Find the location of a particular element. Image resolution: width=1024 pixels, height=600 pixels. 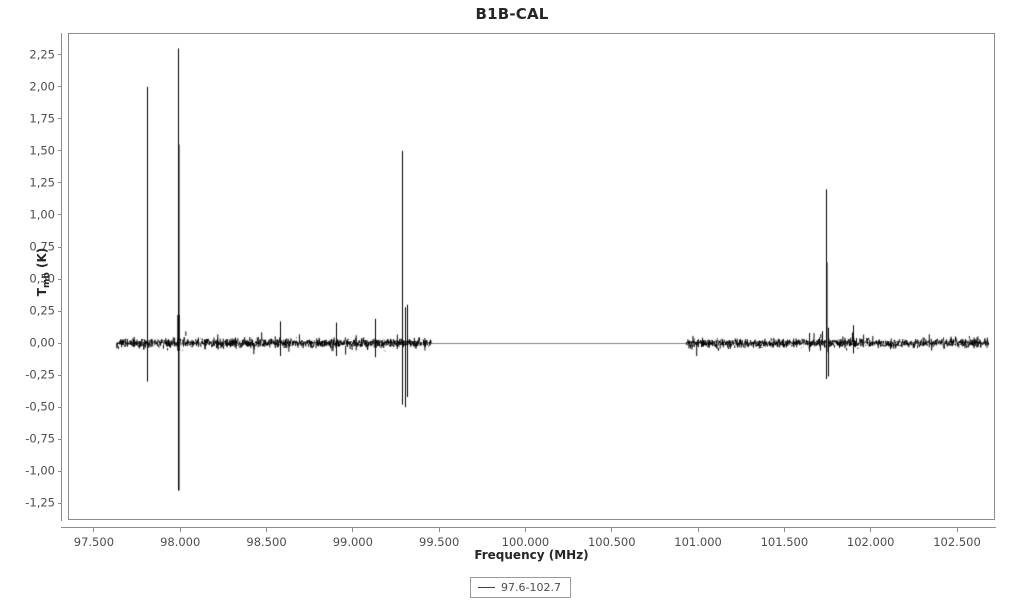

y-tick-label: 1,50 is located at coordinates (42, 150).